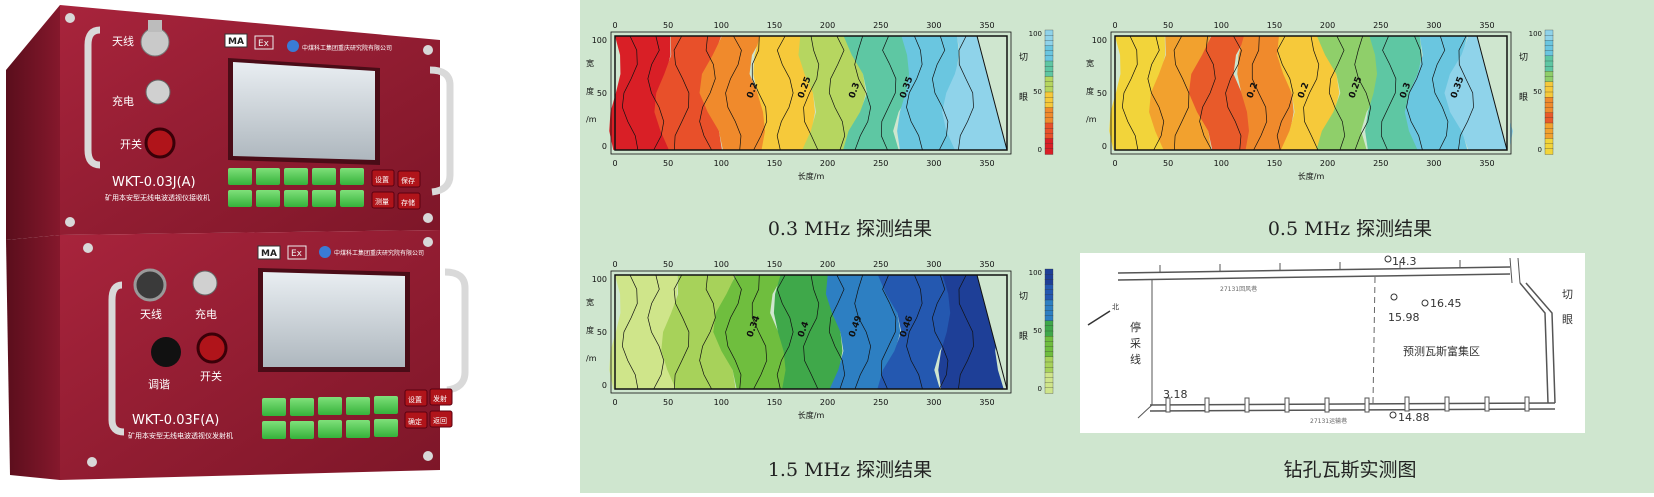 The height and width of the screenshot is (497, 1654). Describe the element at coordinates (155, 42) in the screenshot. I see `antenna-connector-icon` at that location.